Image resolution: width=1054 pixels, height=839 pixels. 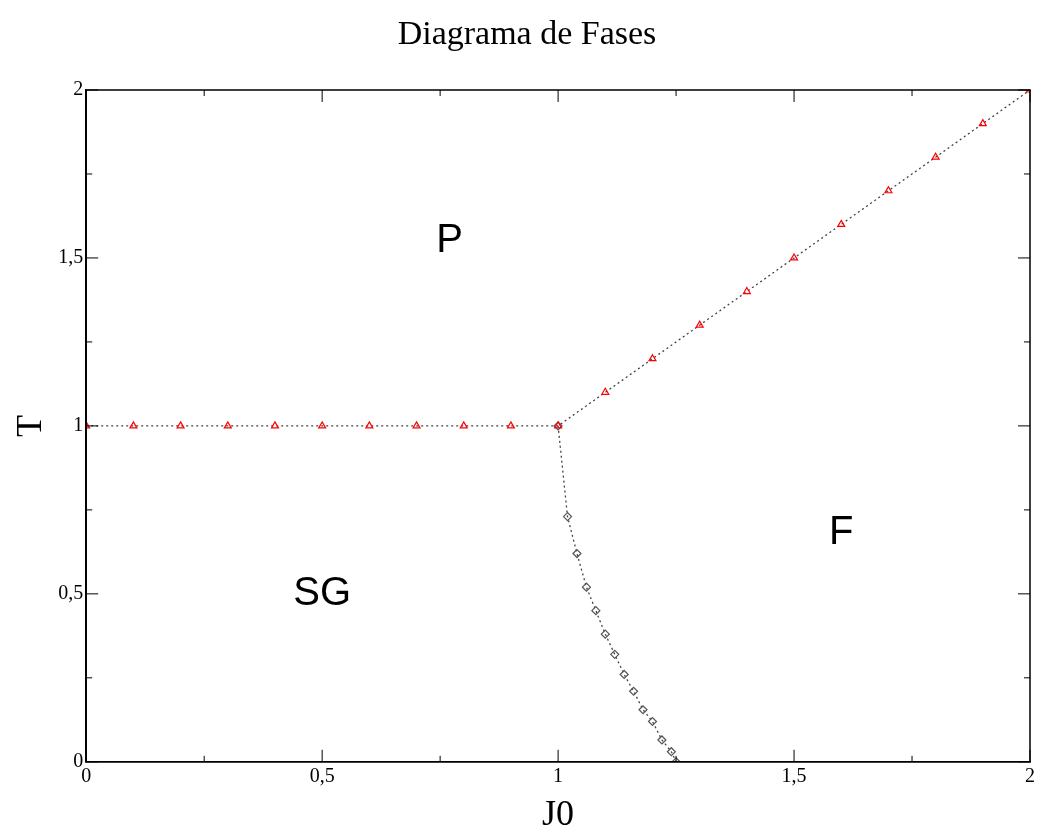 What do you see at coordinates (71, 256) in the screenshot?
I see `y-tick-label: 1,5` at bounding box center [71, 256].